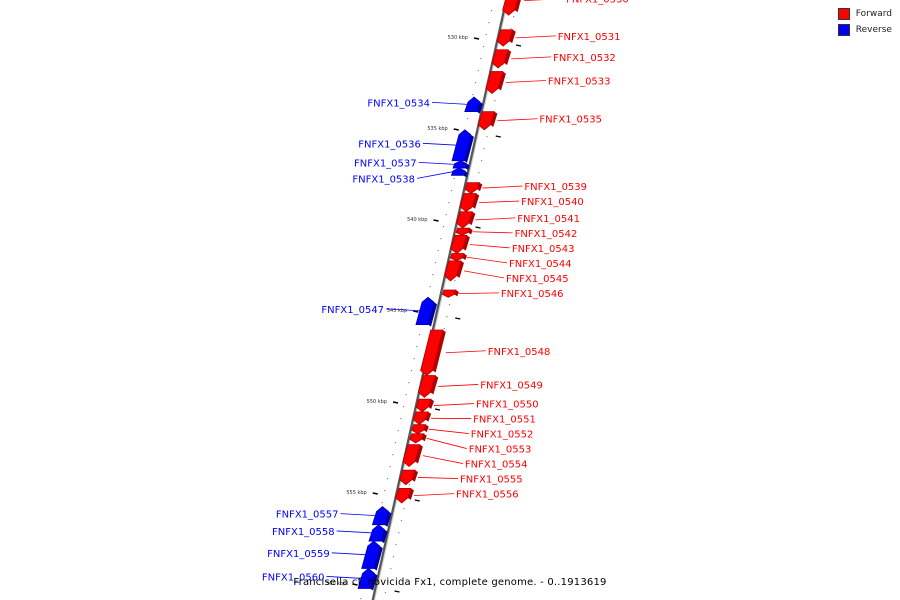  Describe the element at coordinates (597, 3) in the screenshot. I see `gene-label: FNFX1_0530` at that location.